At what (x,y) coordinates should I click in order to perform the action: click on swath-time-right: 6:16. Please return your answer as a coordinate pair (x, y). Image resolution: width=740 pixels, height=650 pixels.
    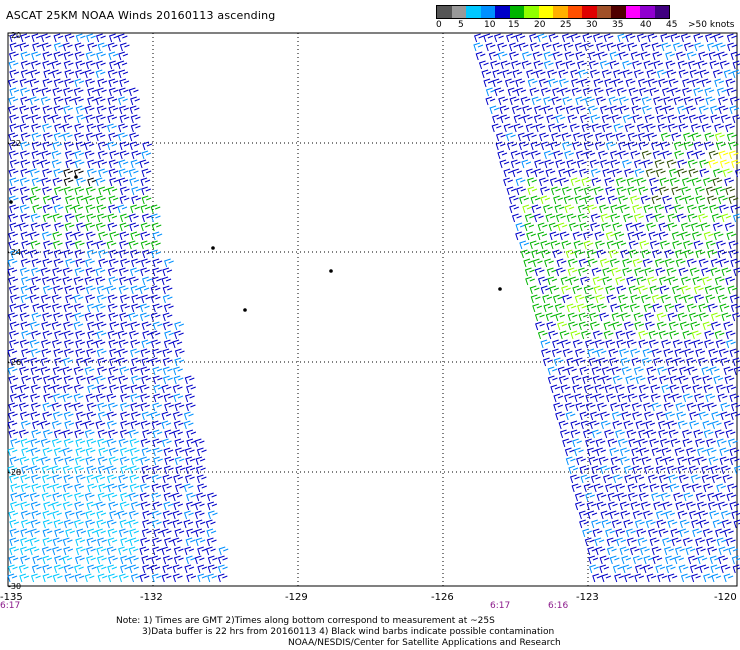
    Looking at the image, I should click on (558, 606).